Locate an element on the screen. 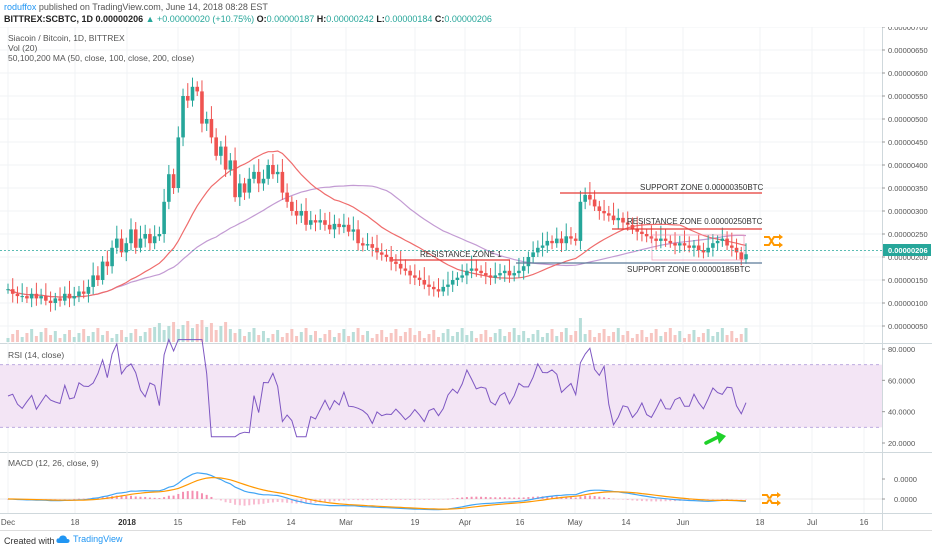 The width and height of the screenshot is (932, 550). macd-tick-label: 0.0000 is located at coordinates (905, 479).